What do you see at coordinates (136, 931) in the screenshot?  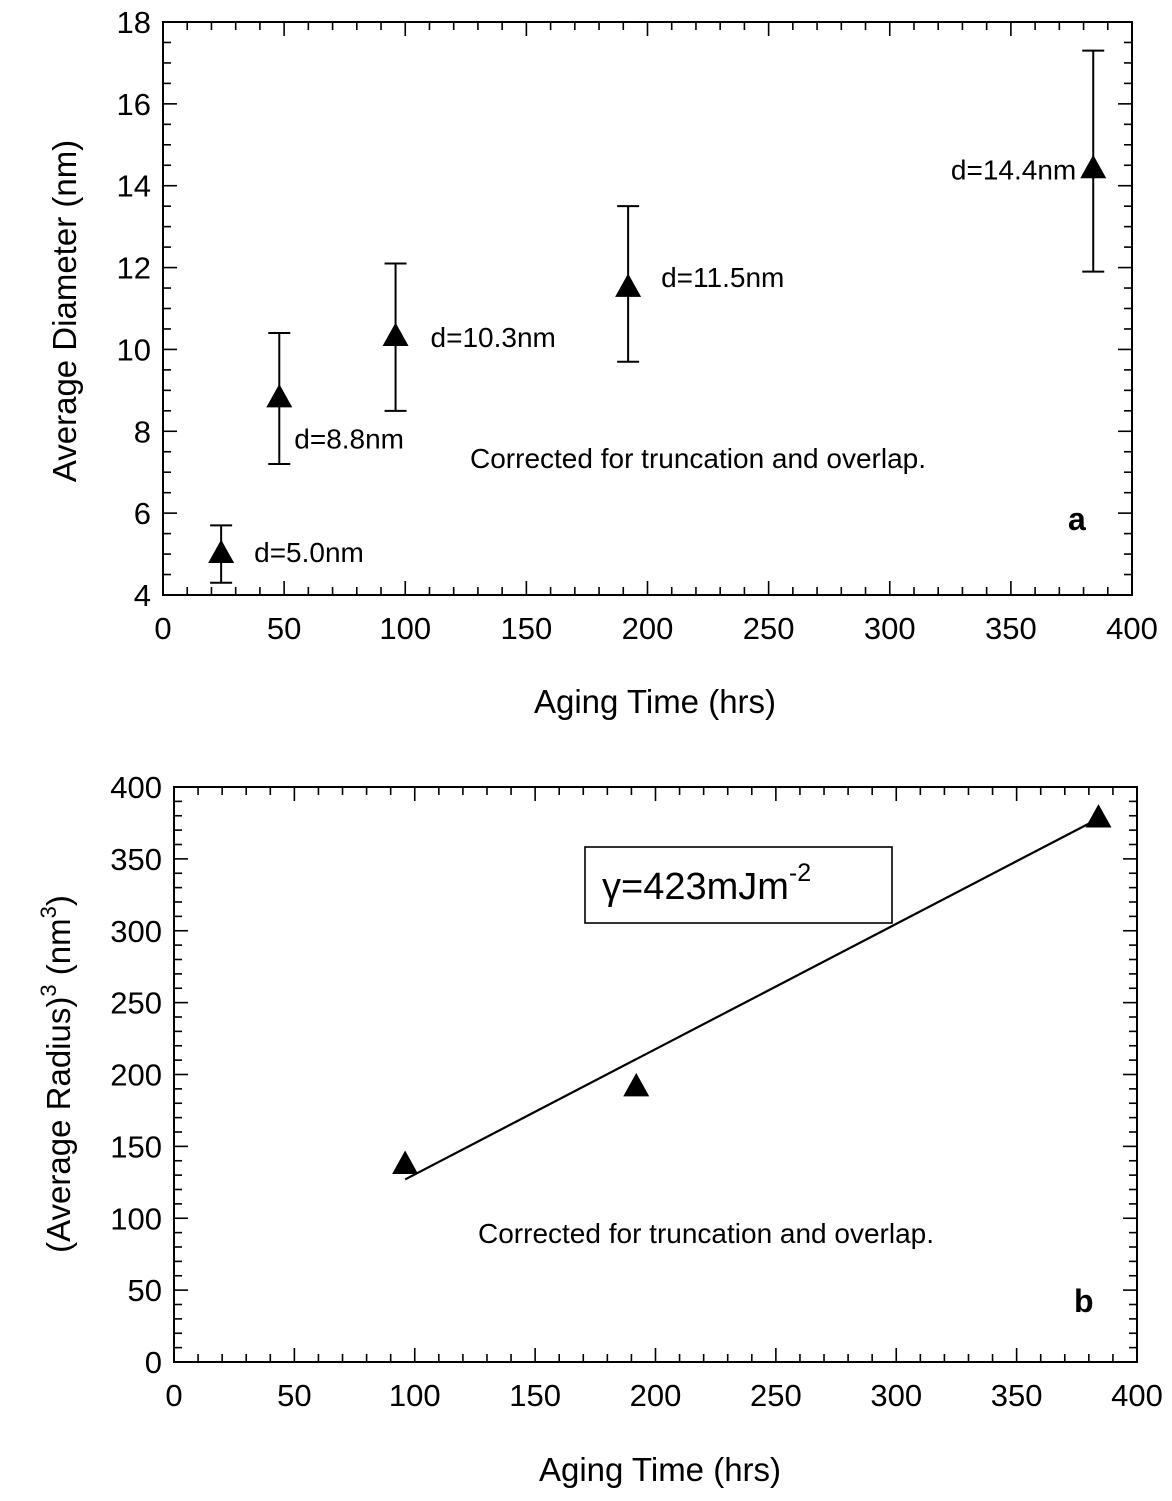 I see `y-tick-label: 300` at bounding box center [136, 931].